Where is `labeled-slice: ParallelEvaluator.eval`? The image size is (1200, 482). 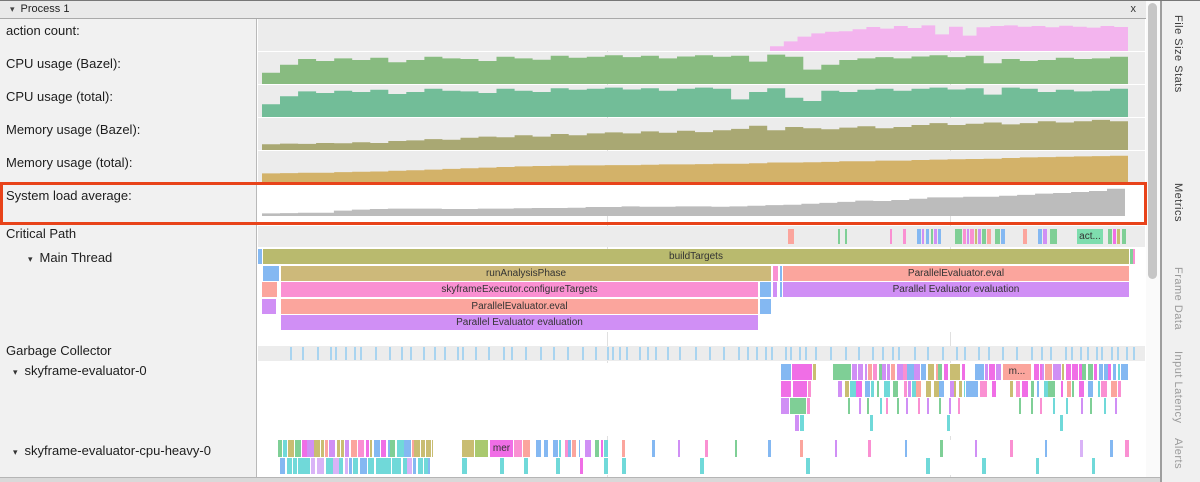 labeled-slice: ParallelEvaluator.eval is located at coordinates (519, 306).